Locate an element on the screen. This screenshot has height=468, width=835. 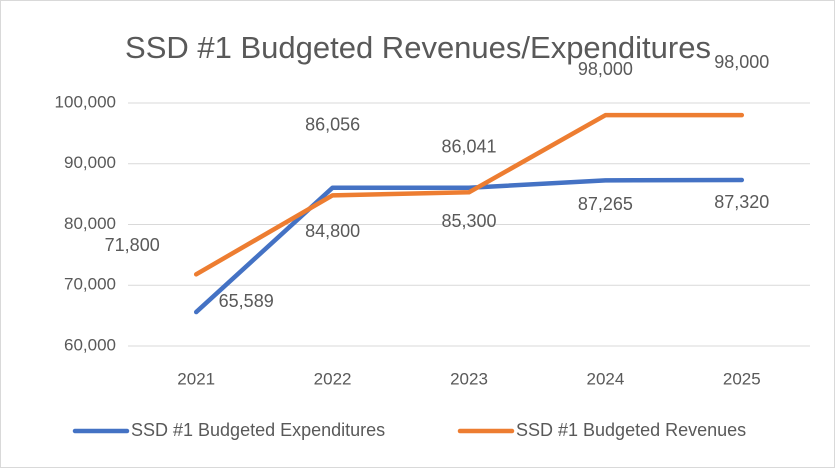
y-tick-label: 60,000 is located at coordinates (90, 344).